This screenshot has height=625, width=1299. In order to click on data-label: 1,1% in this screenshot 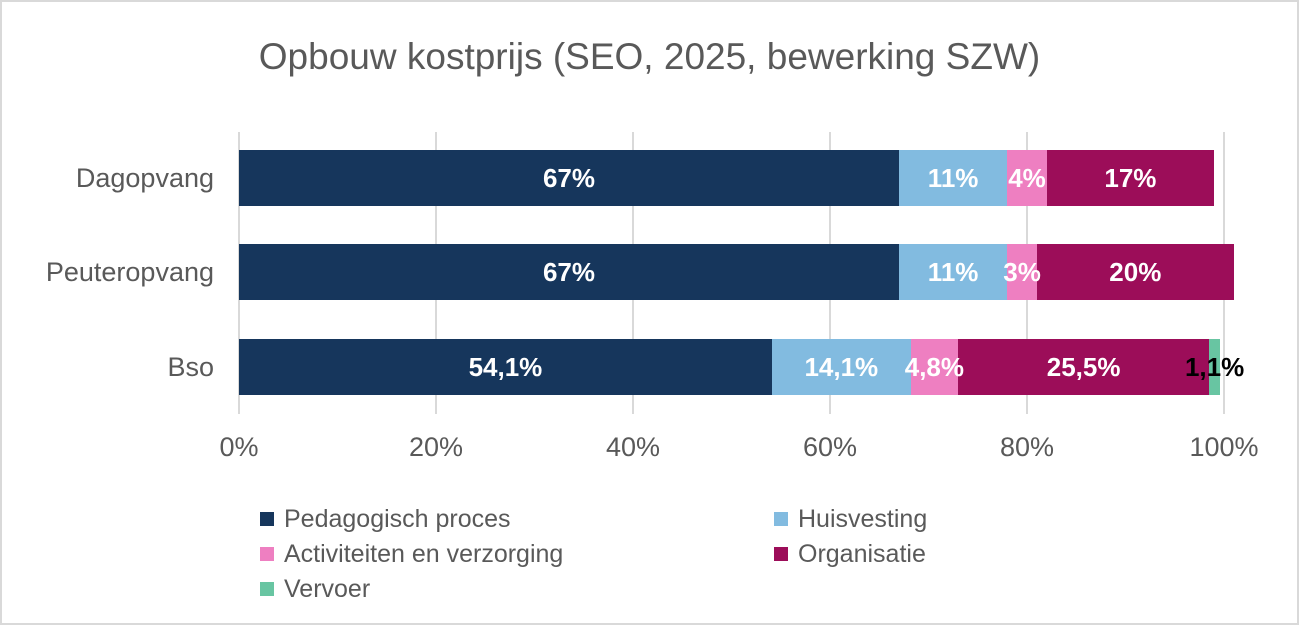, I will do `click(1214, 367)`.